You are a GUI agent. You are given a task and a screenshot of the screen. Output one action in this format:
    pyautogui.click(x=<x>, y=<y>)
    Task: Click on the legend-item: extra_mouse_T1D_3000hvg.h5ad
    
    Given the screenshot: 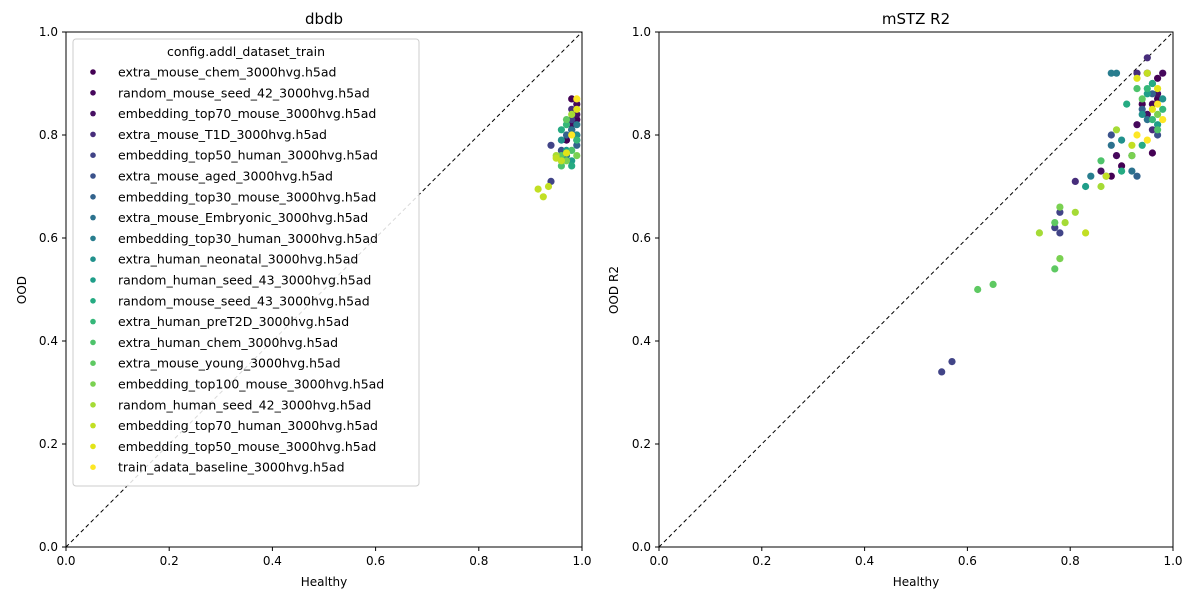 What is the action you would take?
    pyautogui.click(x=208, y=134)
    